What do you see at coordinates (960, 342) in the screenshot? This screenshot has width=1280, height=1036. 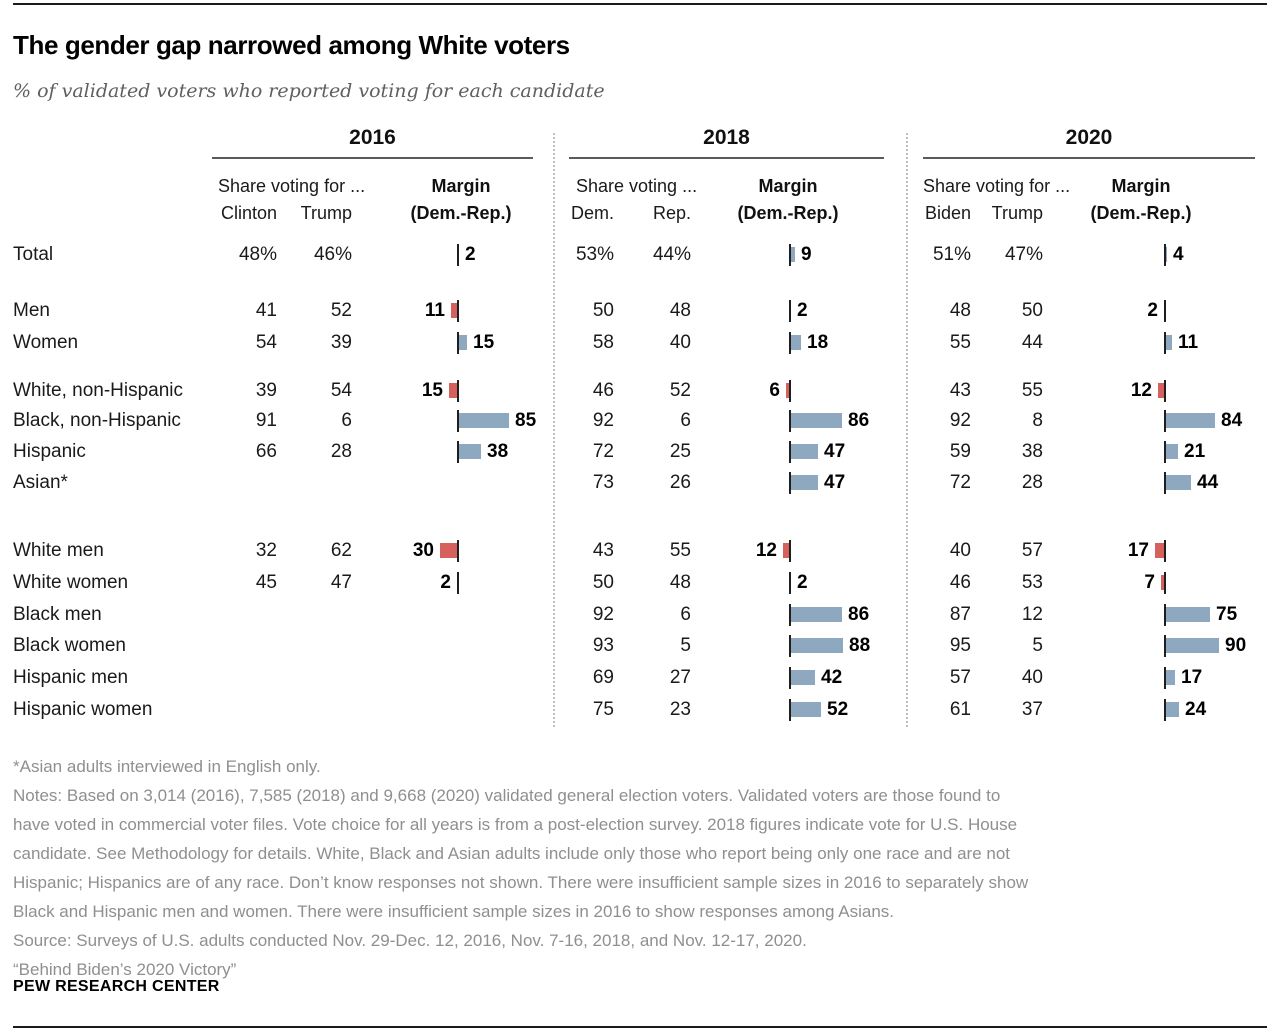 I see `dem-value-cell: 55` at bounding box center [960, 342].